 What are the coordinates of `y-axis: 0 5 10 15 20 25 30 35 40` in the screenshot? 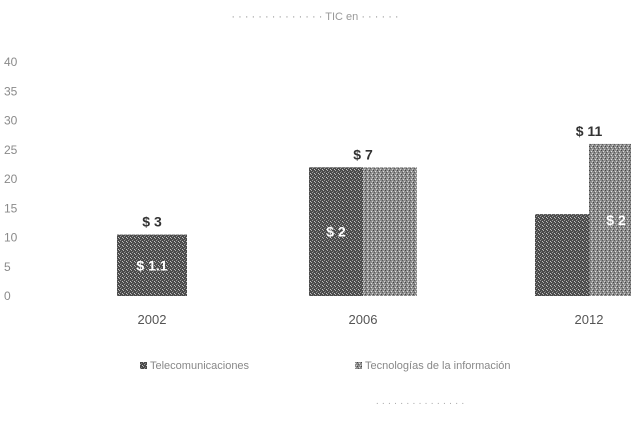 It's located at (11, 179).